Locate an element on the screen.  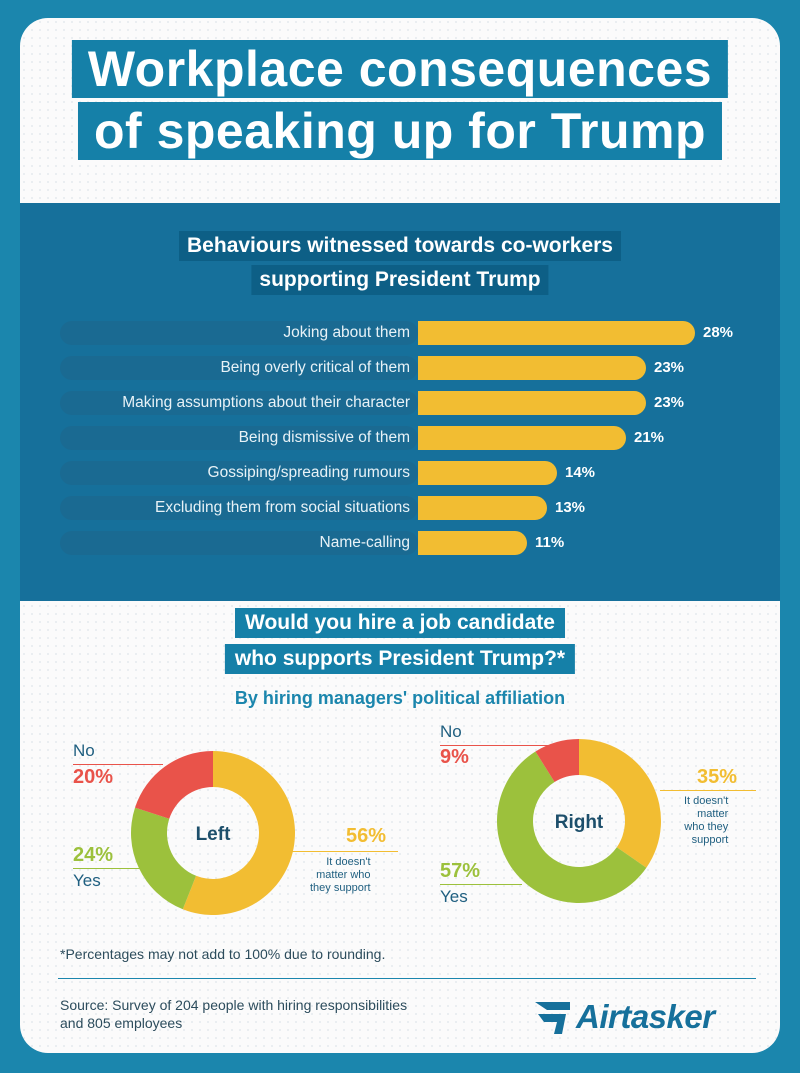
behaviours-title-line-2: supporting President Trump is located at coordinates (400, 280).